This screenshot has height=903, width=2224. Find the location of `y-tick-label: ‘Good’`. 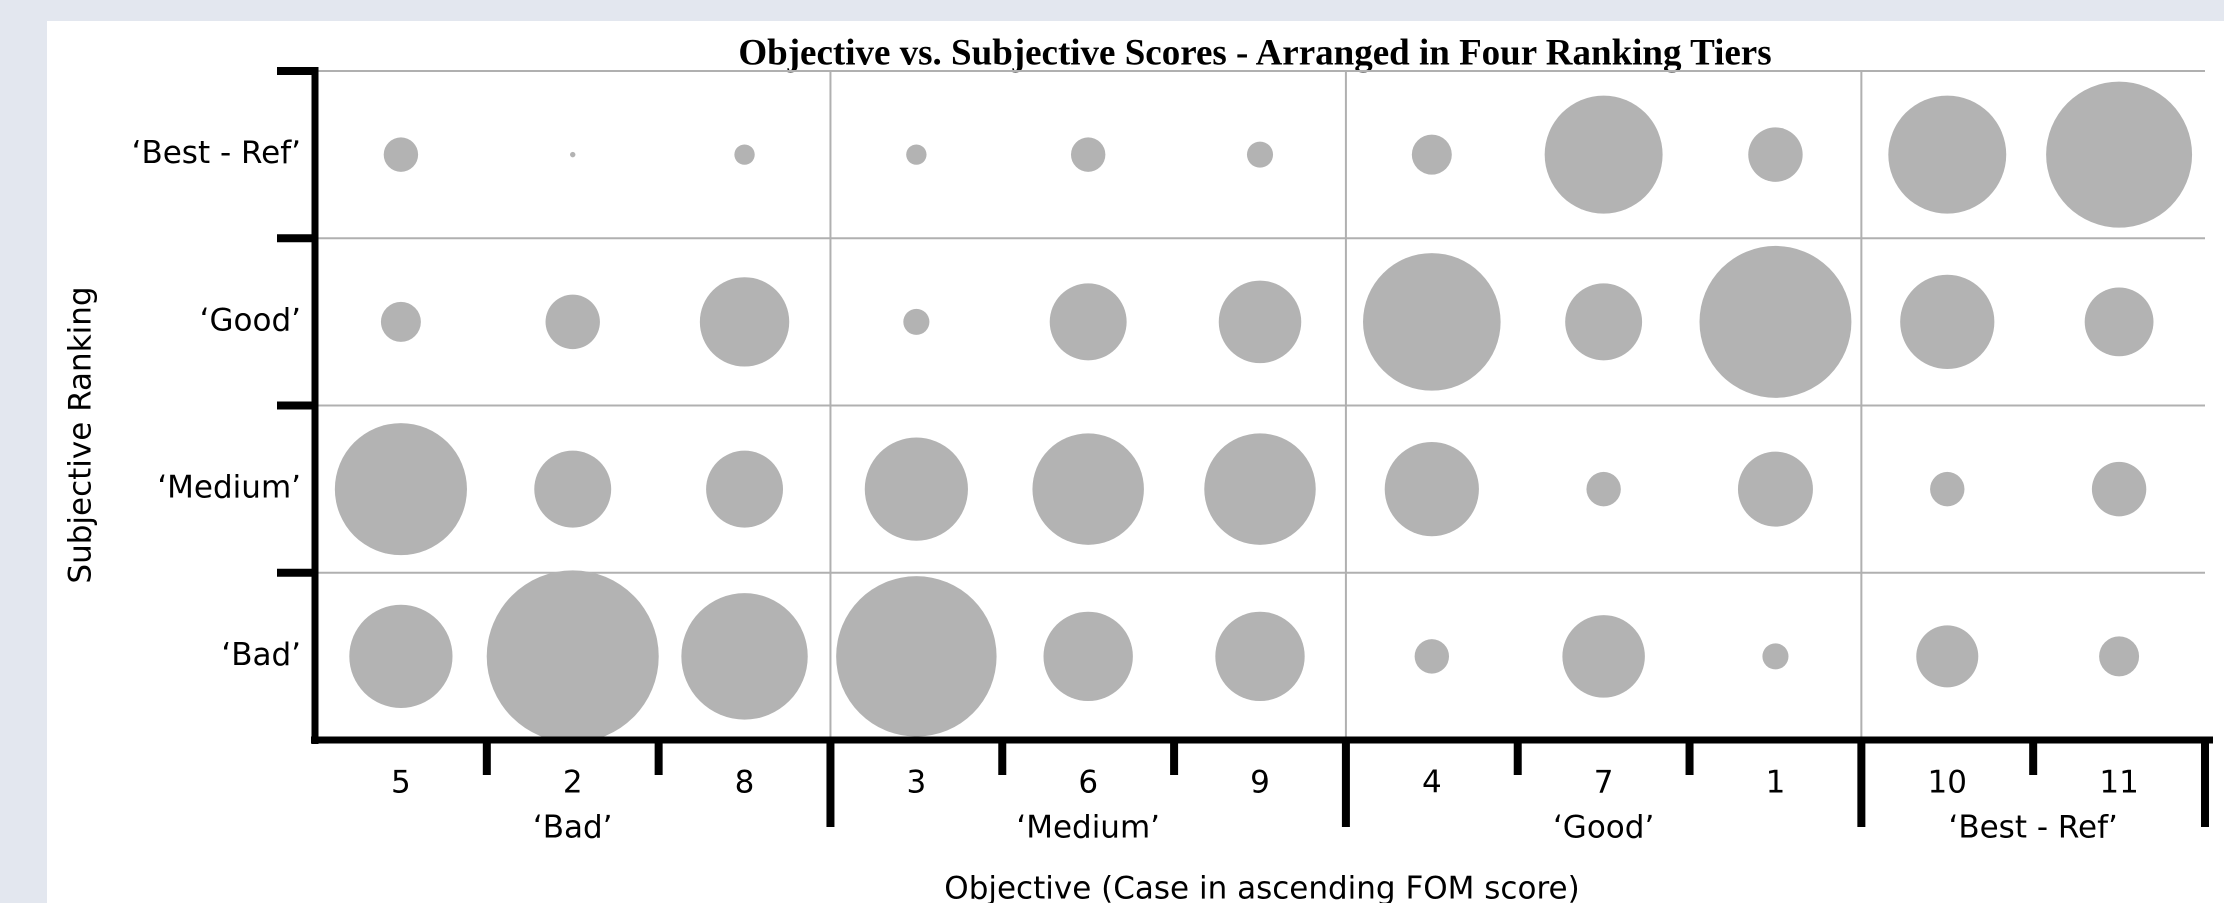

y-tick-label: ‘Good’ is located at coordinates (250, 320).